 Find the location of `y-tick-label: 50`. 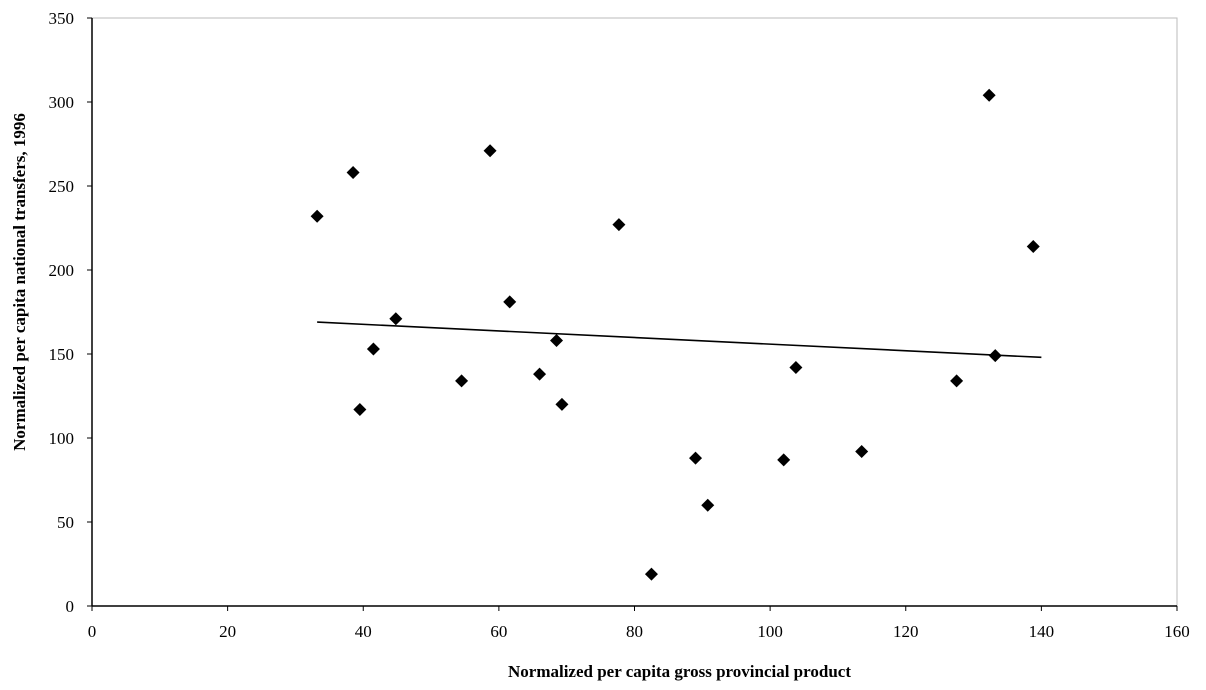

y-tick-label: 50 is located at coordinates (65, 522).